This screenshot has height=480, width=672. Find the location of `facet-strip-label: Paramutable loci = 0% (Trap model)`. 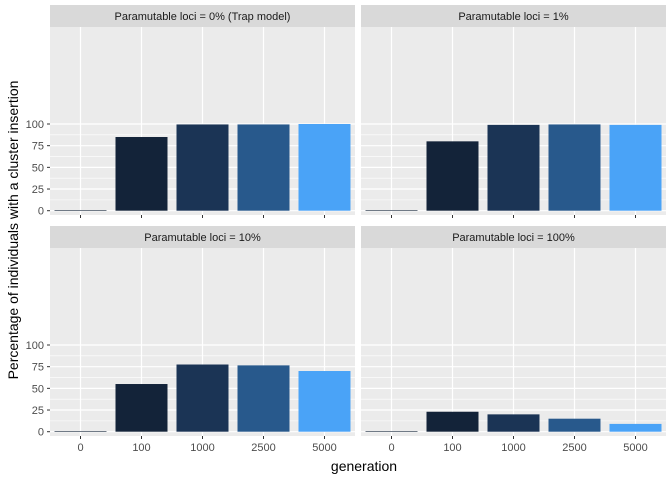

facet-strip-label: Paramutable loci = 0% (Trap model) is located at coordinates (203, 17).